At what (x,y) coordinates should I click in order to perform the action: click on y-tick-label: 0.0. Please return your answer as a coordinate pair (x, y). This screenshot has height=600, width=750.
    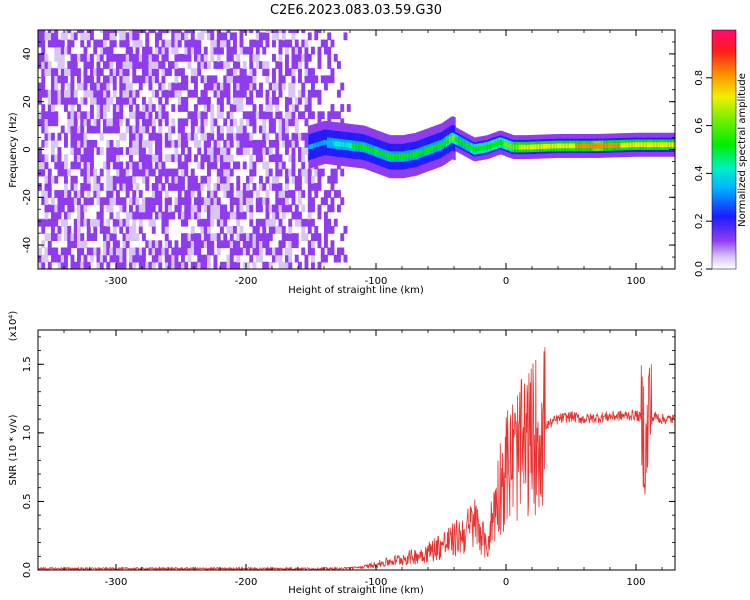
    Looking at the image, I should click on (27, 570).